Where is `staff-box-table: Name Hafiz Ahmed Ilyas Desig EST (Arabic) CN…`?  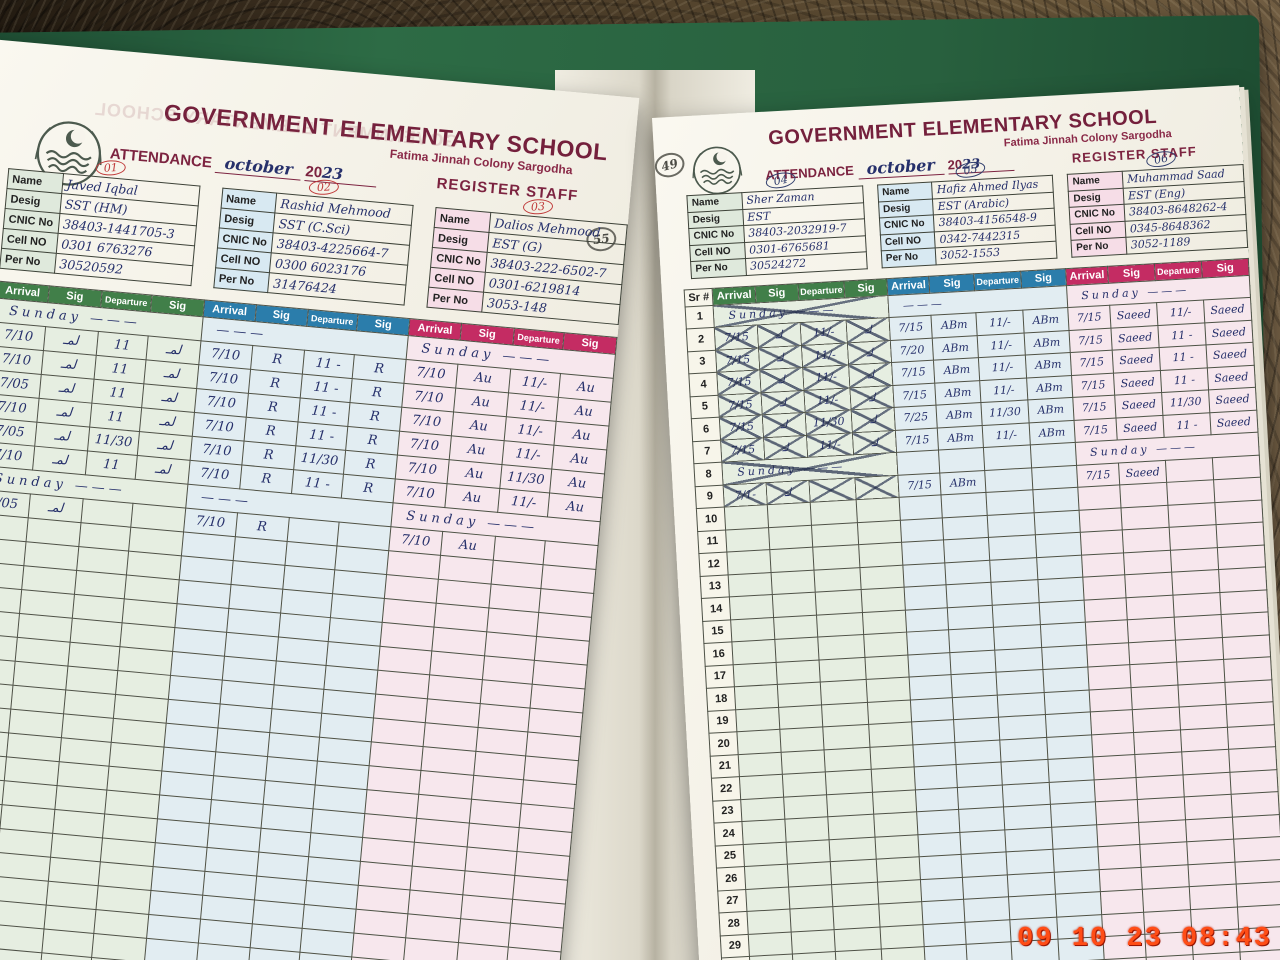
staff-box-table: Name Hafiz Ahmed Ilyas Desig EST (Arabic) CN… is located at coordinates (967, 221).